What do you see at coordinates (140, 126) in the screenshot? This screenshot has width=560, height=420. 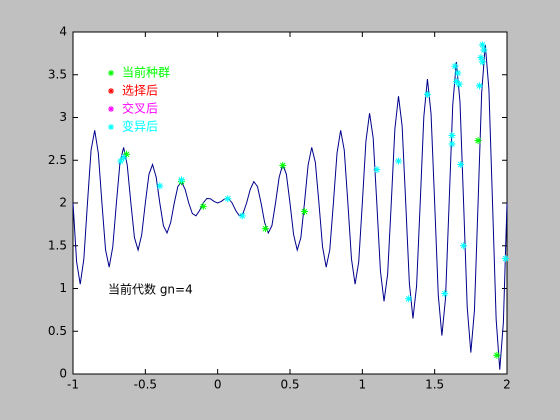 I see `legend-label: 变异后` at bounding box center [140, 126].